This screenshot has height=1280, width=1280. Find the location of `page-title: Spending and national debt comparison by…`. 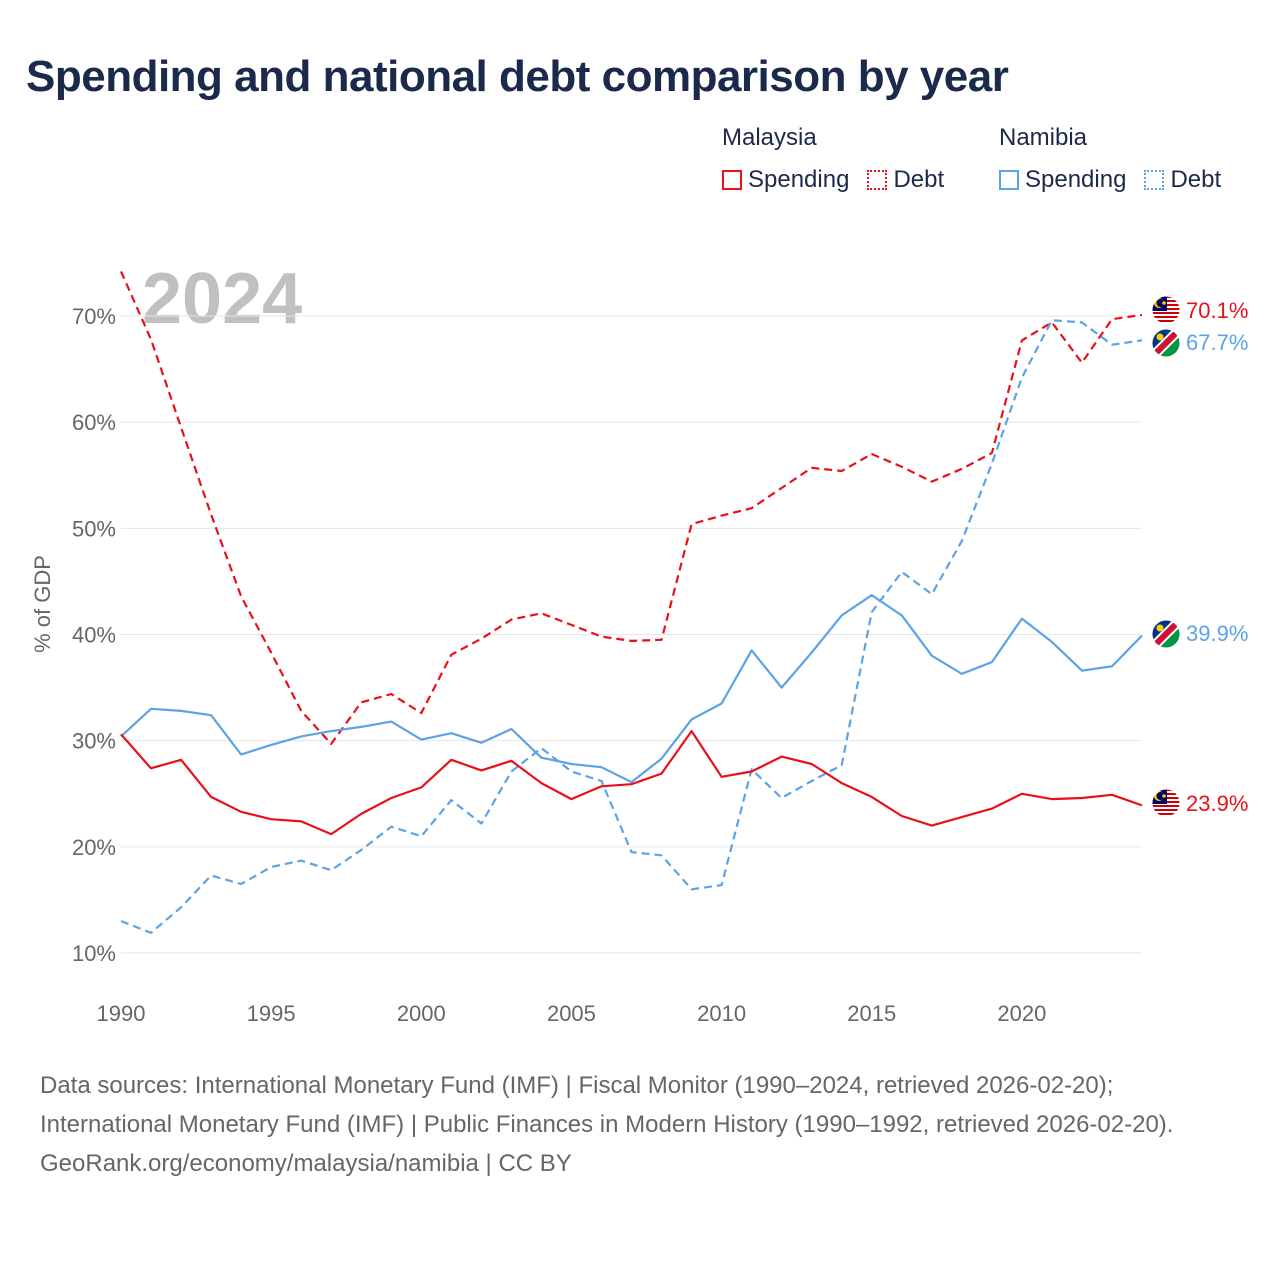

page-title: Spending and national debt comparison by… is located at coordinates (517, 76).